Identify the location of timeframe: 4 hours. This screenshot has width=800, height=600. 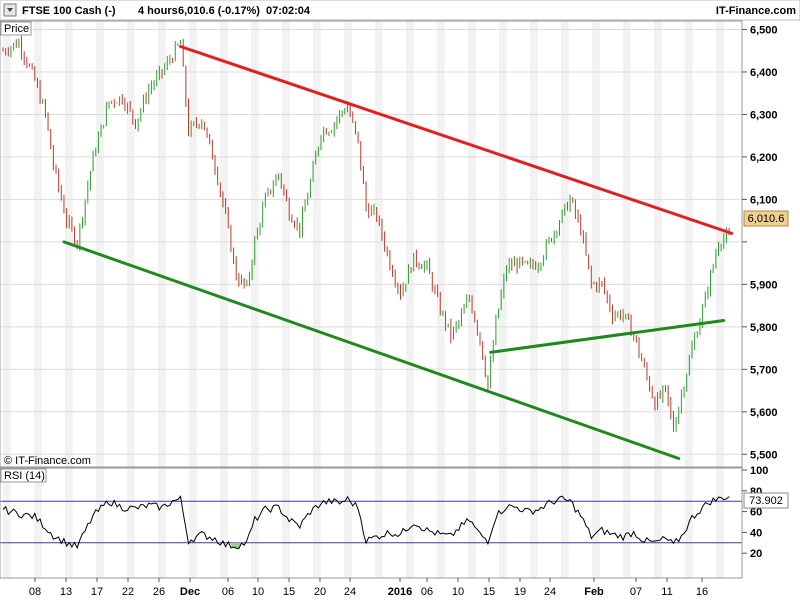
(158, 11).